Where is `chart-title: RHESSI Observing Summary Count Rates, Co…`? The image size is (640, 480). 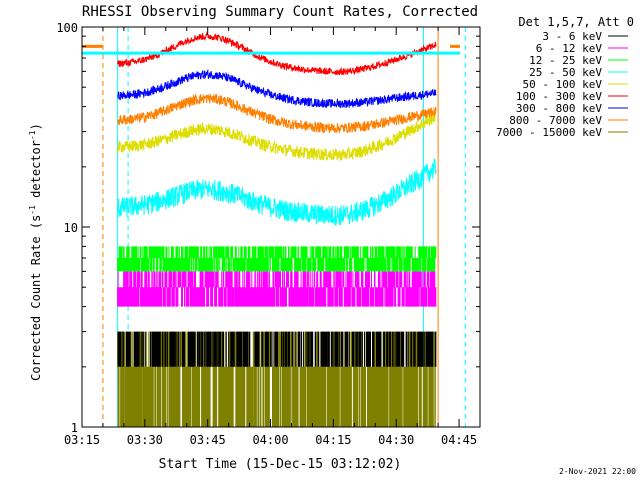 chart-title: RHESSI Observing Summary Count Rates, Co… is located at coordinates (280, 12).